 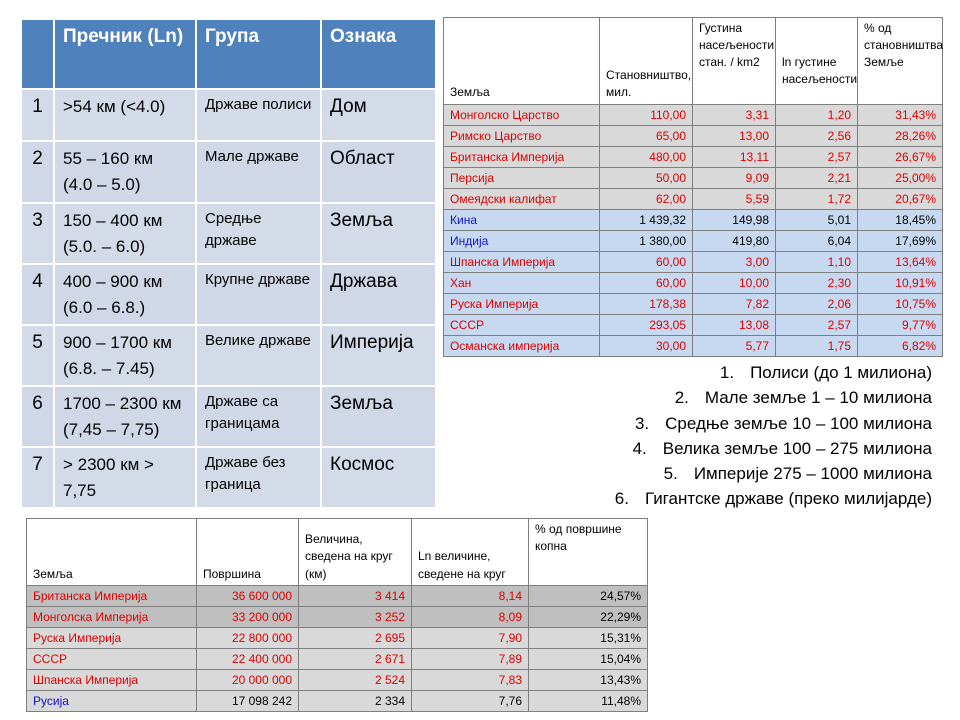 What do you see at coordinates (470, 552) in the screenshot?
I see `header-ln-size: Ln величине, сведене на круг` at bounding box center [470, 552].